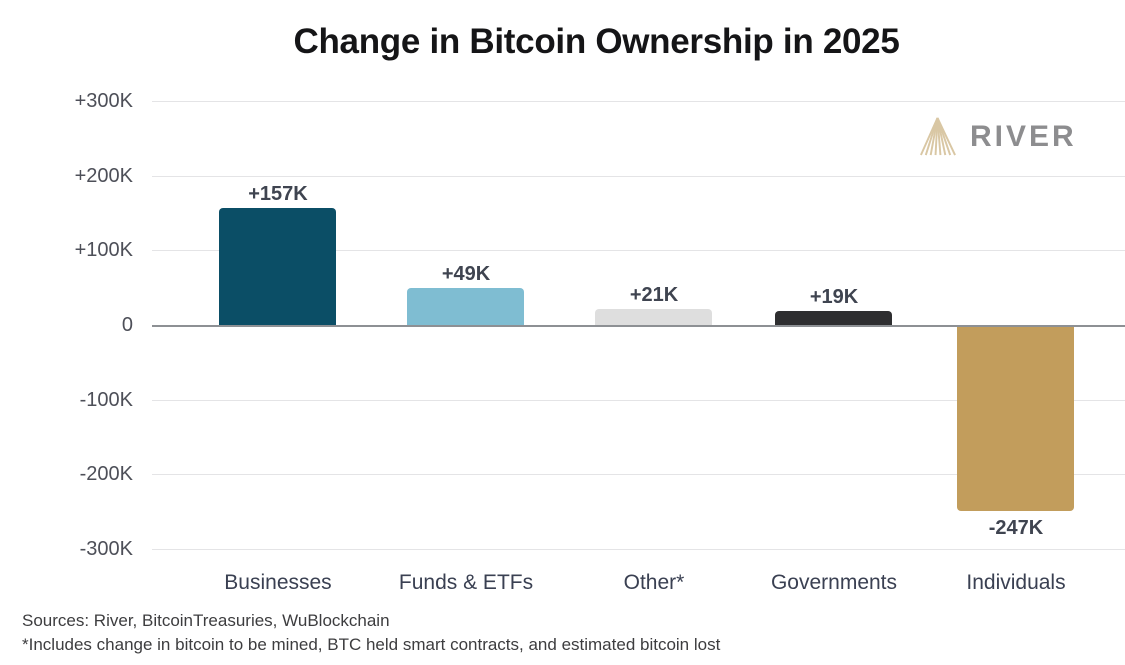  Describe the element at coordinates (106, 400) in the screenshot. I see `y-axis-tick-label: -100K` at that location.